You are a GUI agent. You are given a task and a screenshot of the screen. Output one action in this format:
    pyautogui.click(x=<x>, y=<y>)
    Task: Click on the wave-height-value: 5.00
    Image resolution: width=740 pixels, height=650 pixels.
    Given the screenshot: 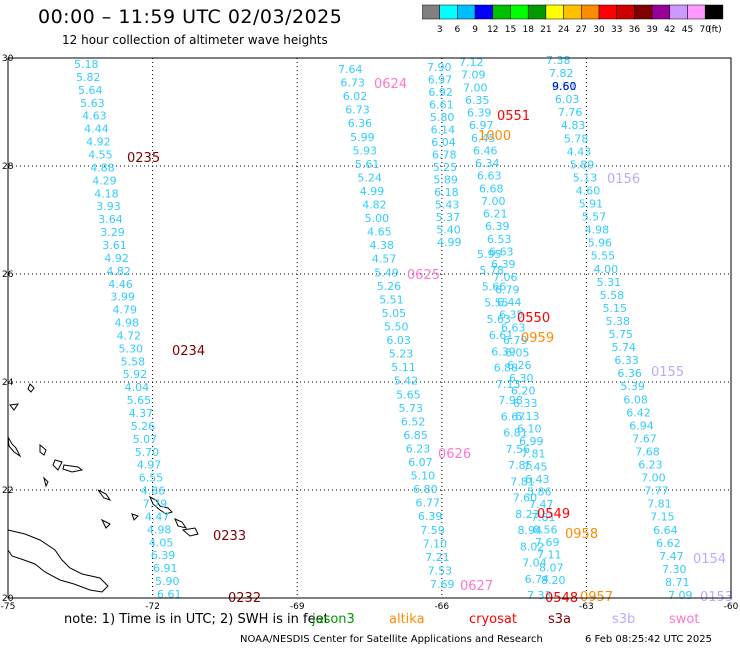 What is the action you would take?
    pyautogui.click(x=377, y=218)
    